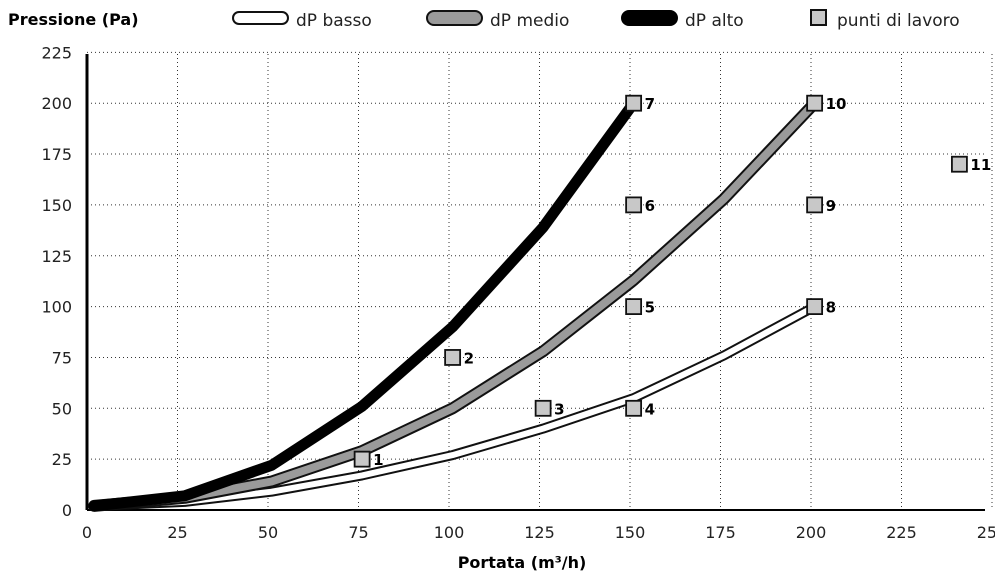 The image size is (995, 574). Describe the element at coordinates (898, 21) in the screenshot. I see `legend-label-punti-di-lavoro: punti di lavoro` at that location.